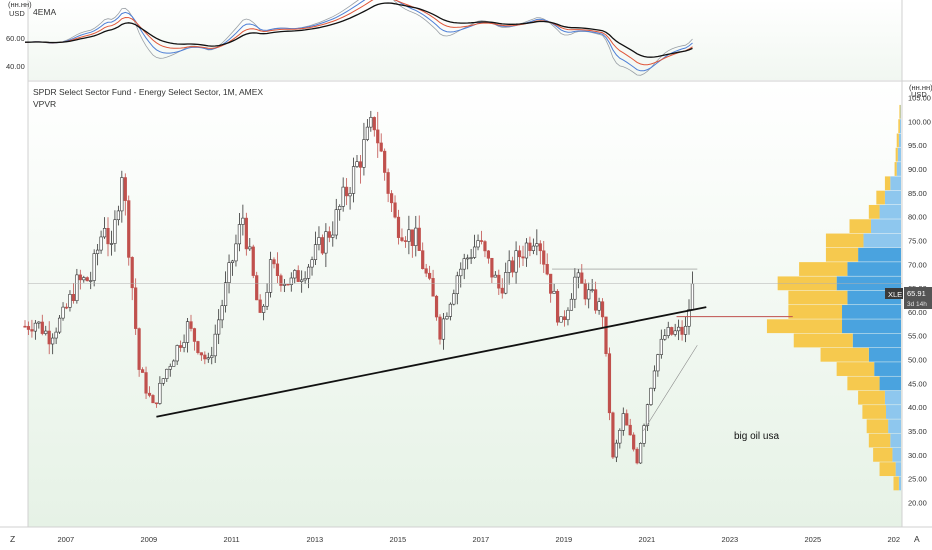  I want to click on x-tick-label: 2017, so click(481, 539).